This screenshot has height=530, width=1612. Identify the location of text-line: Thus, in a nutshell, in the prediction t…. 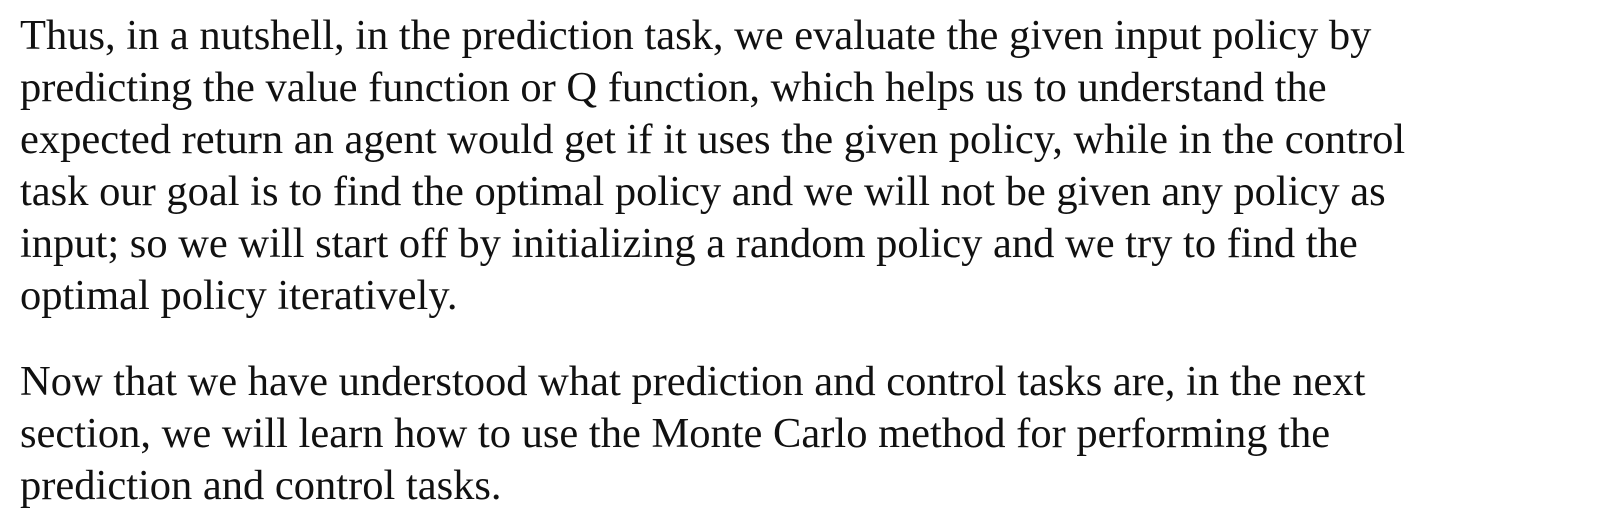
(696, 35).